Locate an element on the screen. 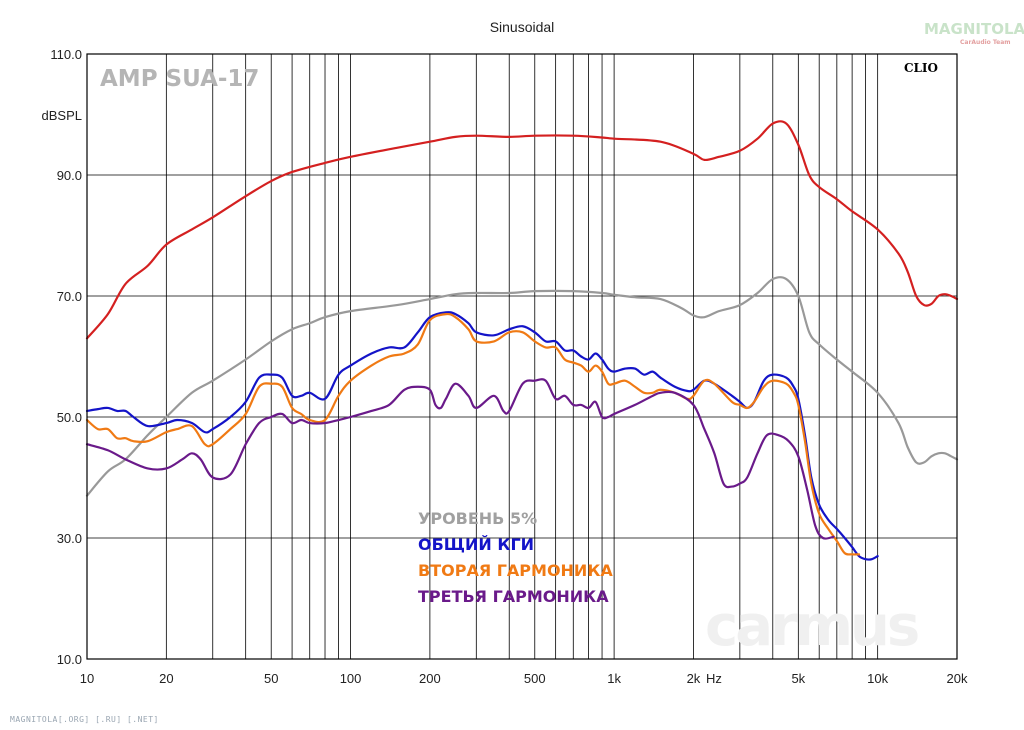 The image size is (1024, 730). footer-credit: MAGNITOLA[.ORG] [.RU] [.NET] is located at coordinates (84, 719).